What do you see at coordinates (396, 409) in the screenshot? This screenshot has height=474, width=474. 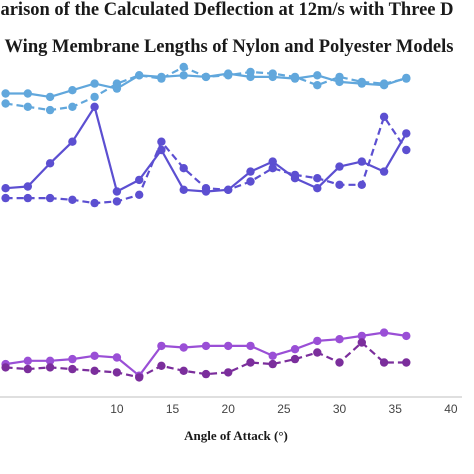 I see `x-tick-label: 35` at bounding box center [396, 409].